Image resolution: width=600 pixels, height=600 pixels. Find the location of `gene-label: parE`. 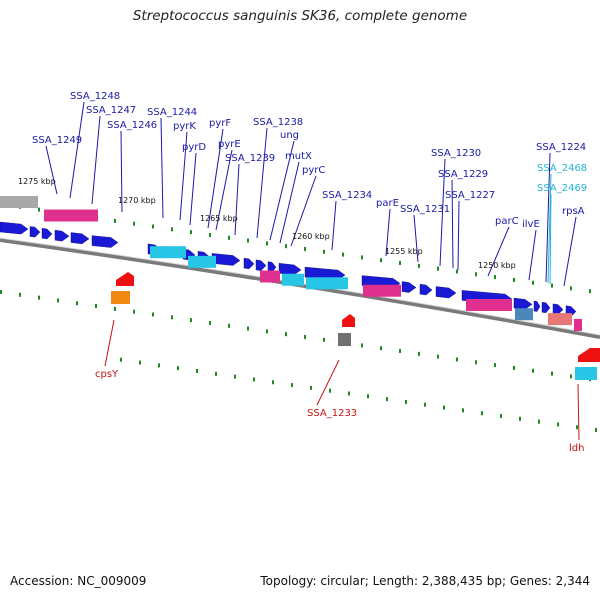

gene-label: parE is located at coordinates (387, 203).